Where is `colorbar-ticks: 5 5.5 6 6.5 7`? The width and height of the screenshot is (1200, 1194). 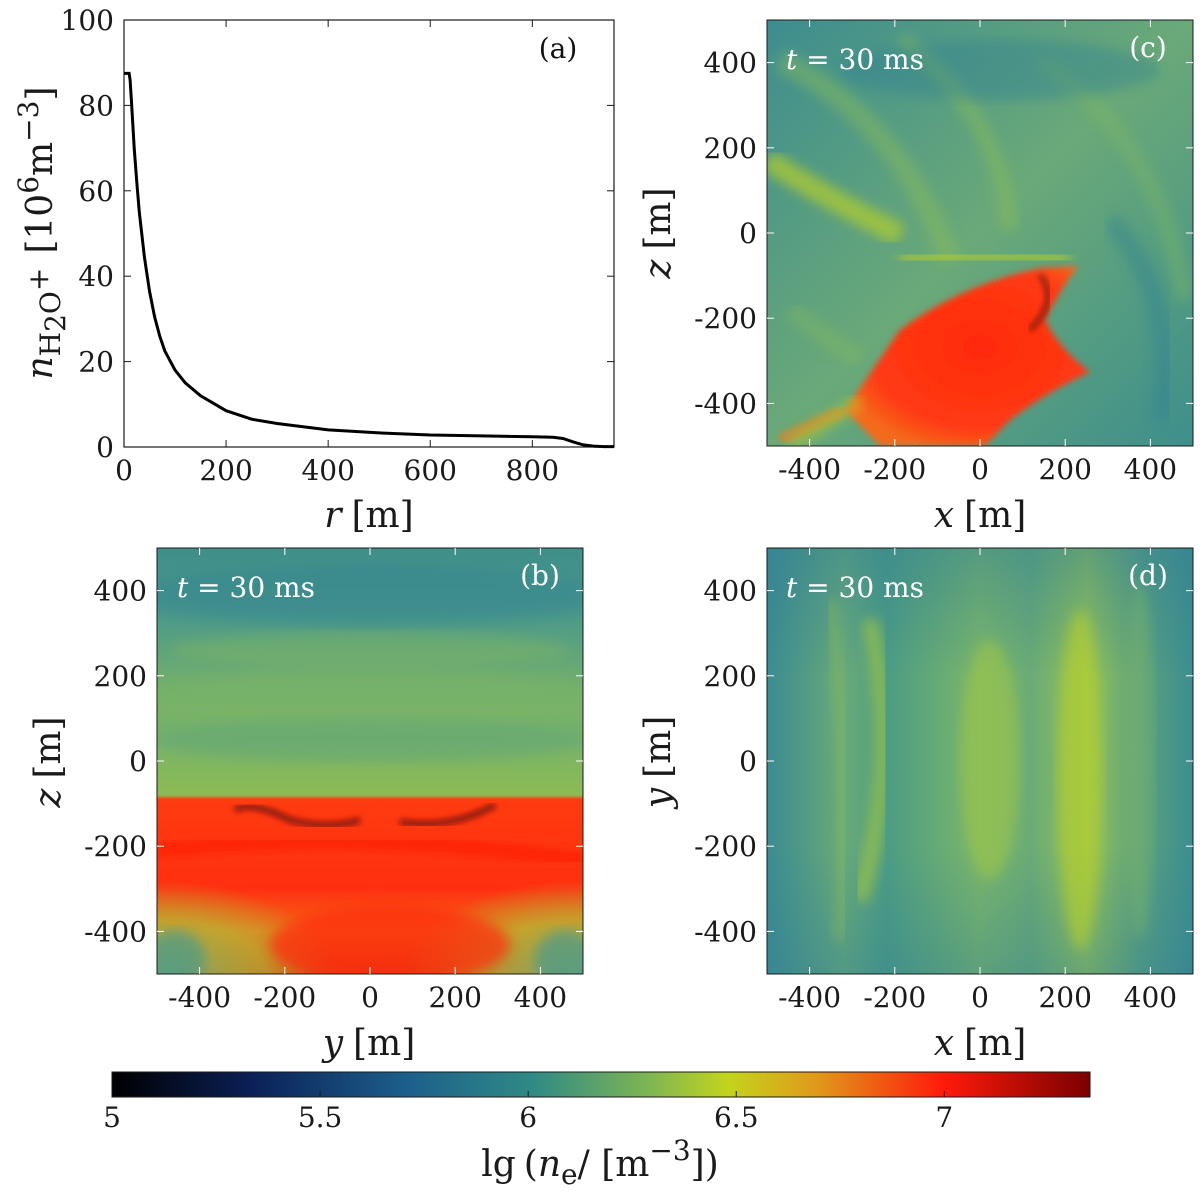 colorbar-ticks: 5 5.5 6 6.5 7 is located at coordinates (528, 1112).